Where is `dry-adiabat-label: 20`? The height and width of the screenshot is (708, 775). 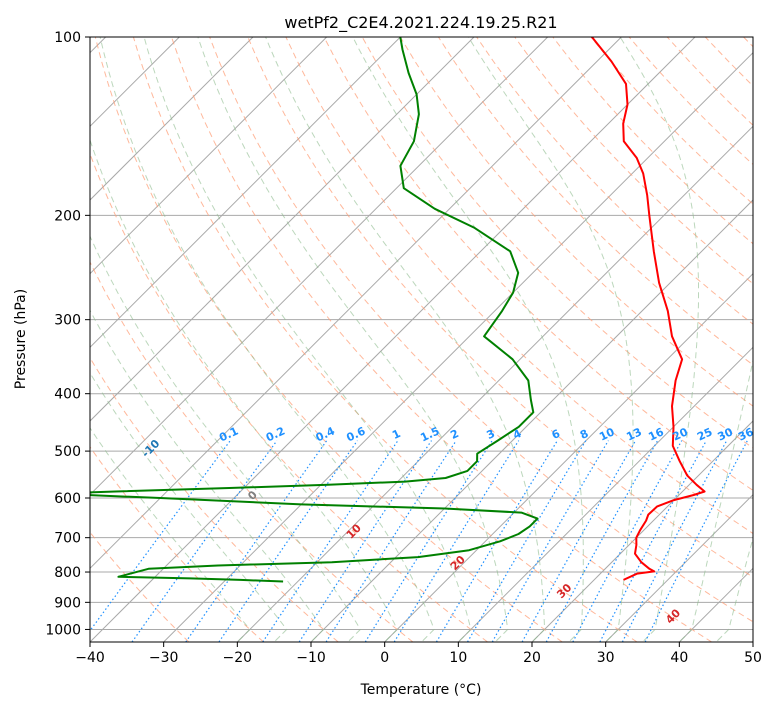 dry-adiabat-label: 20 is located at coordinates (458, 563).